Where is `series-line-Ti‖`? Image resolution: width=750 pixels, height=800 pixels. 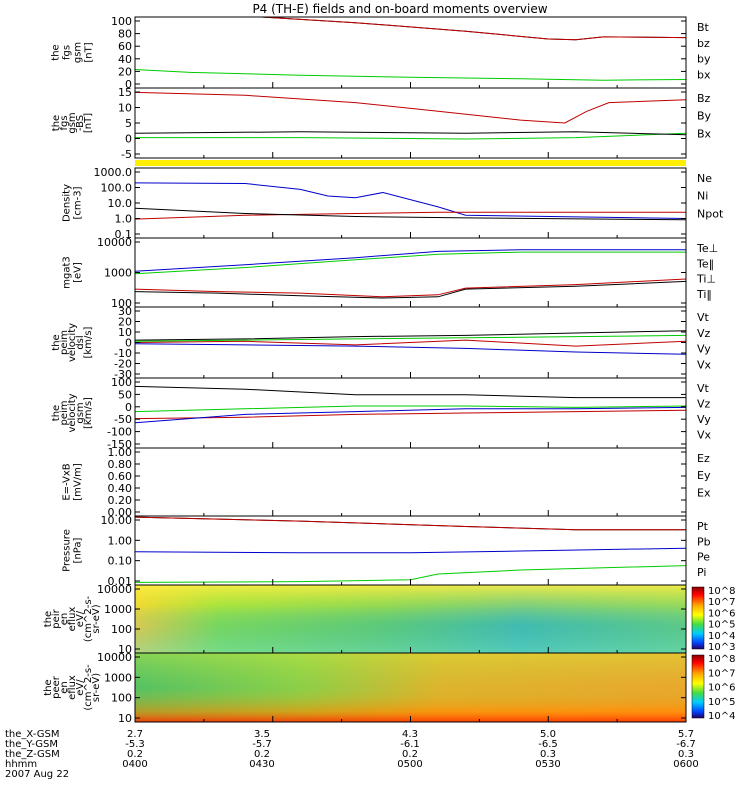 series-line-Ti‖ is located at coordinates (410, 263).